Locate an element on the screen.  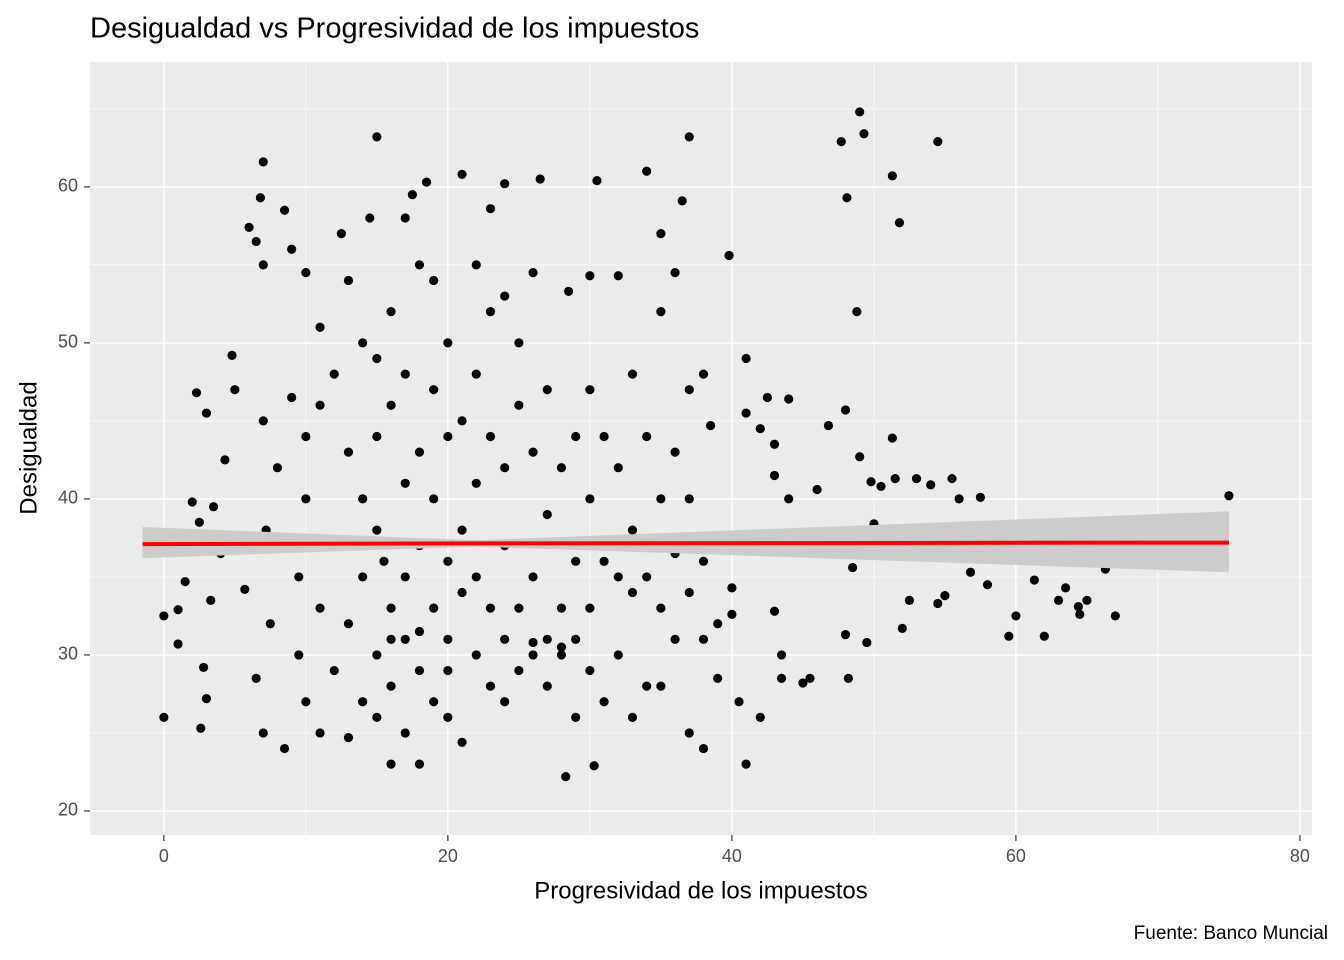
x-axis-title: Progresividad de los impuestos is located at coordinates (701, 890).